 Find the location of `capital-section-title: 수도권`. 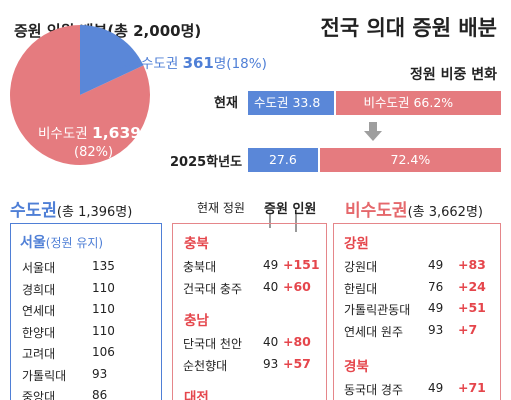

capital-section-title: 수도권 is located at coordinates (33, 211).